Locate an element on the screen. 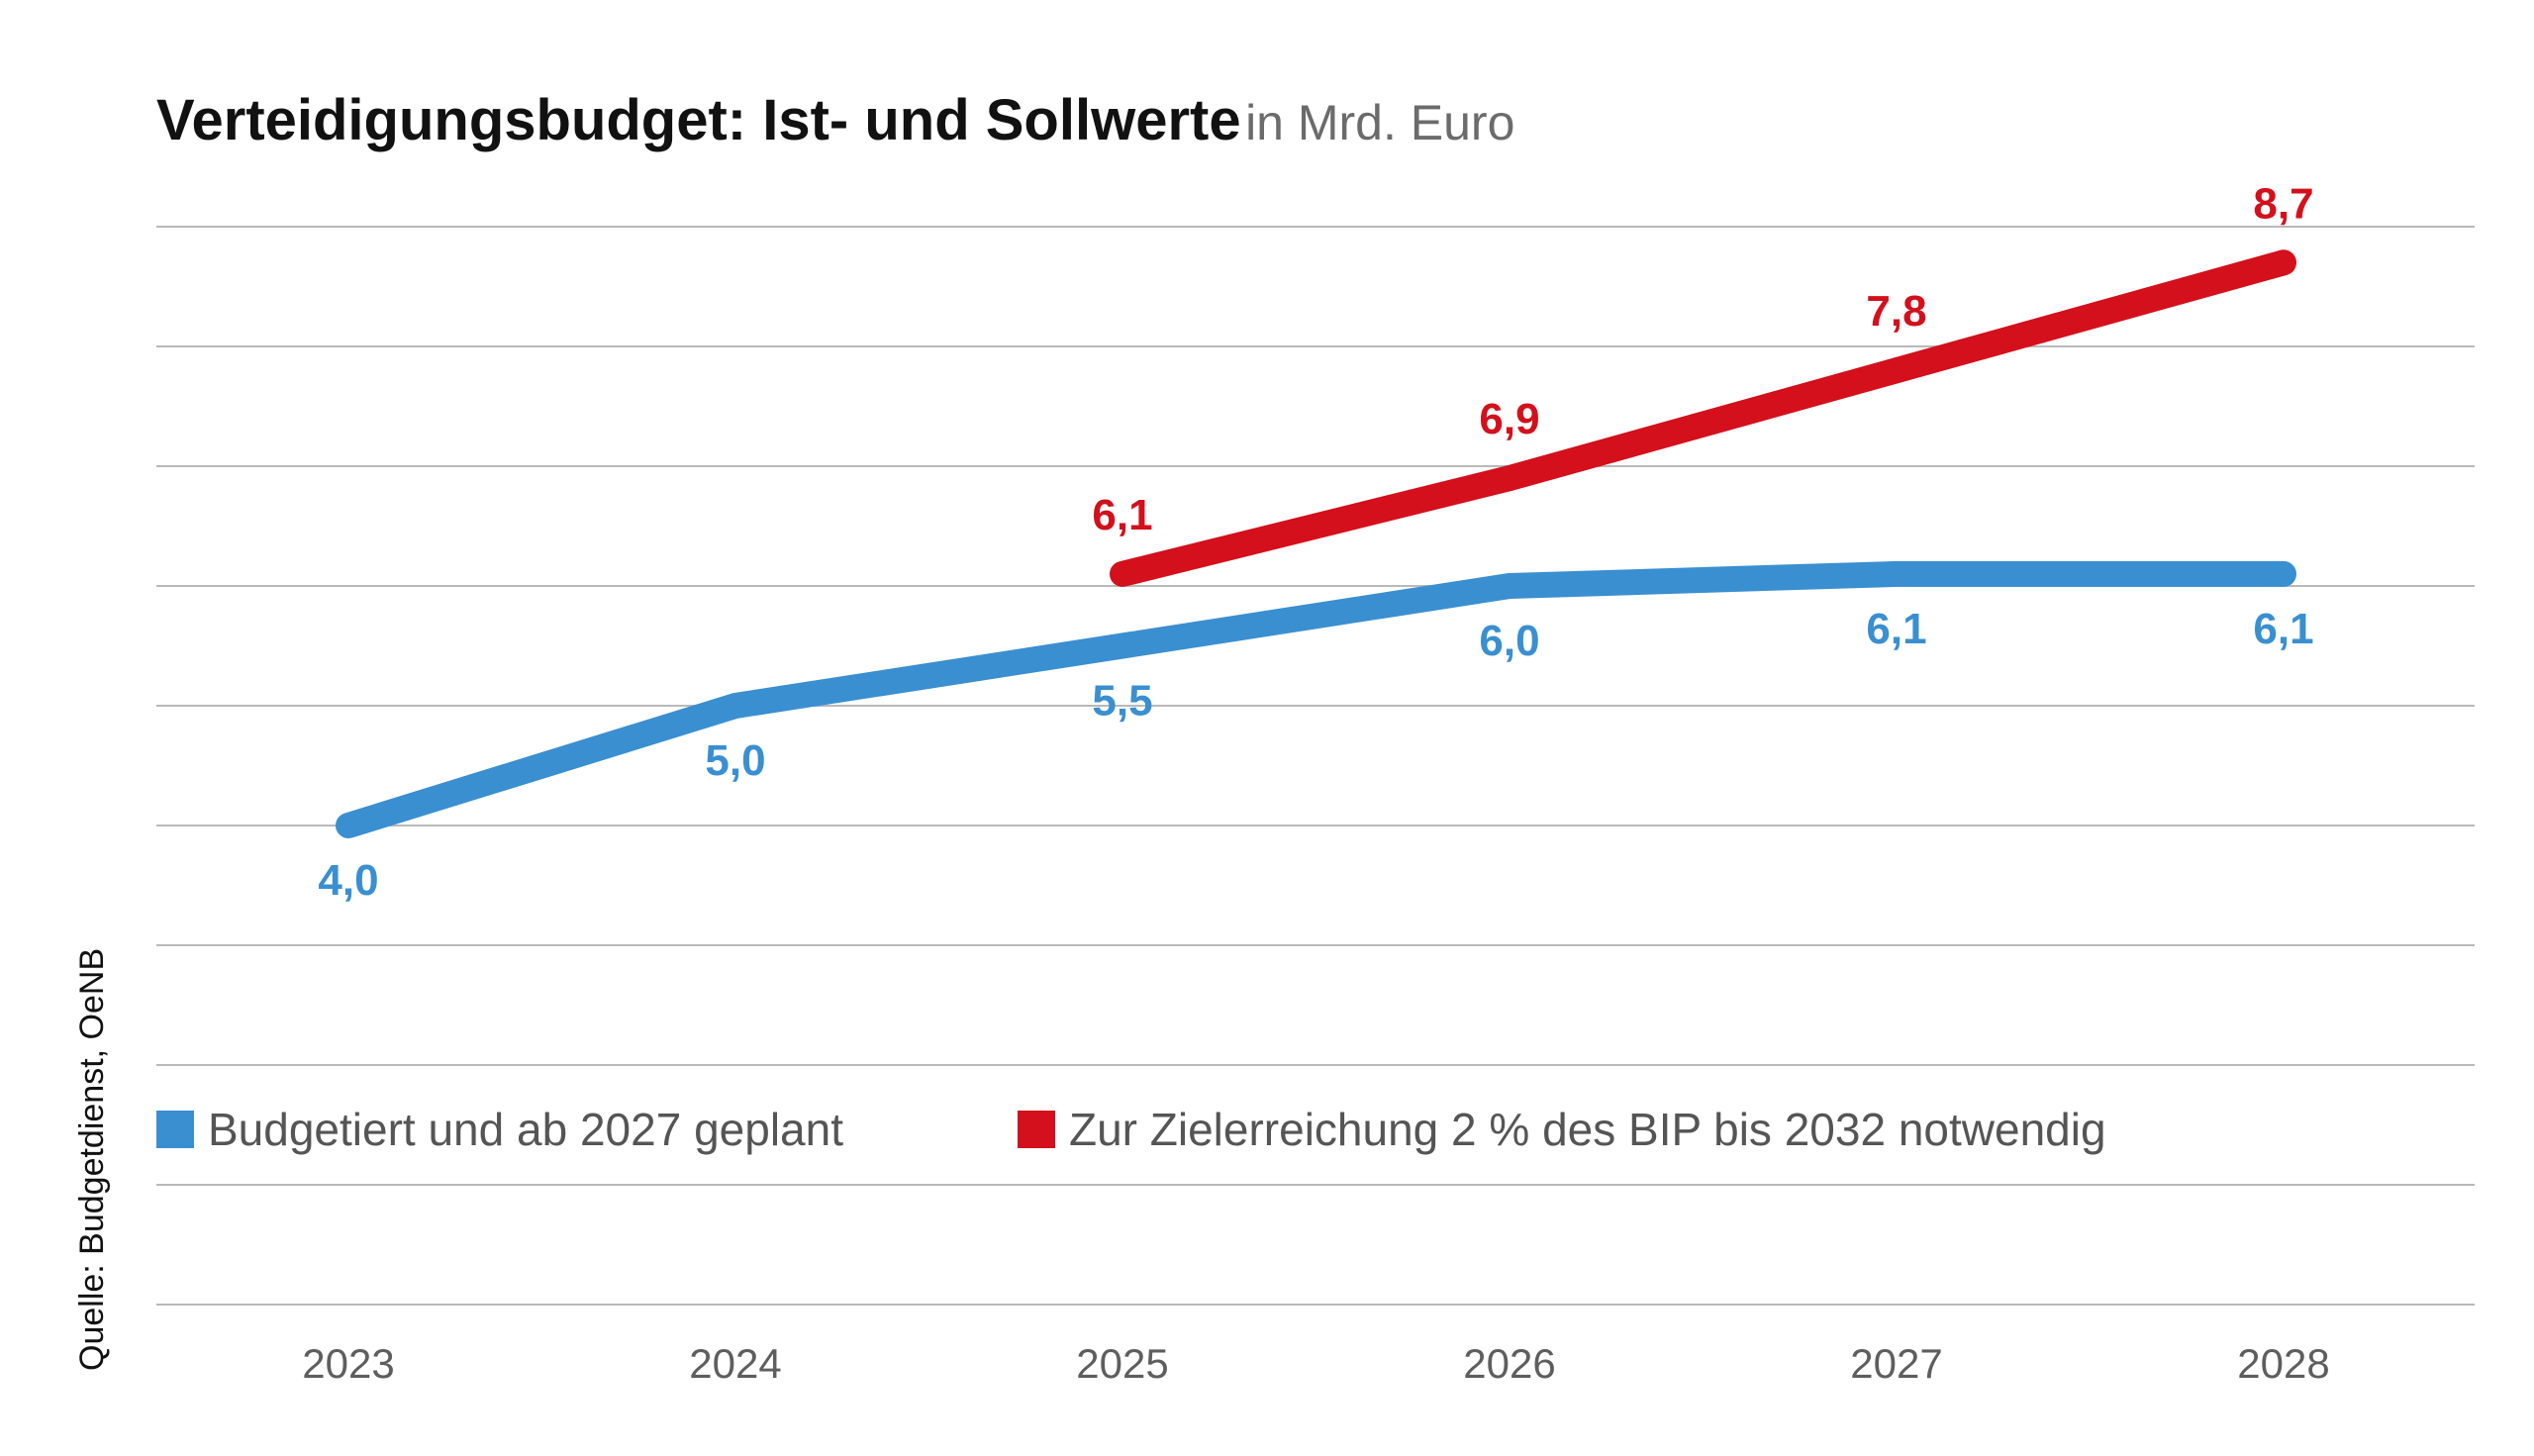 This screenshot has height=1456, width=2534. x-axis-ticks: 2023 2024 2025 2026 2027 2028 is located at coordinates (1316, 1363).